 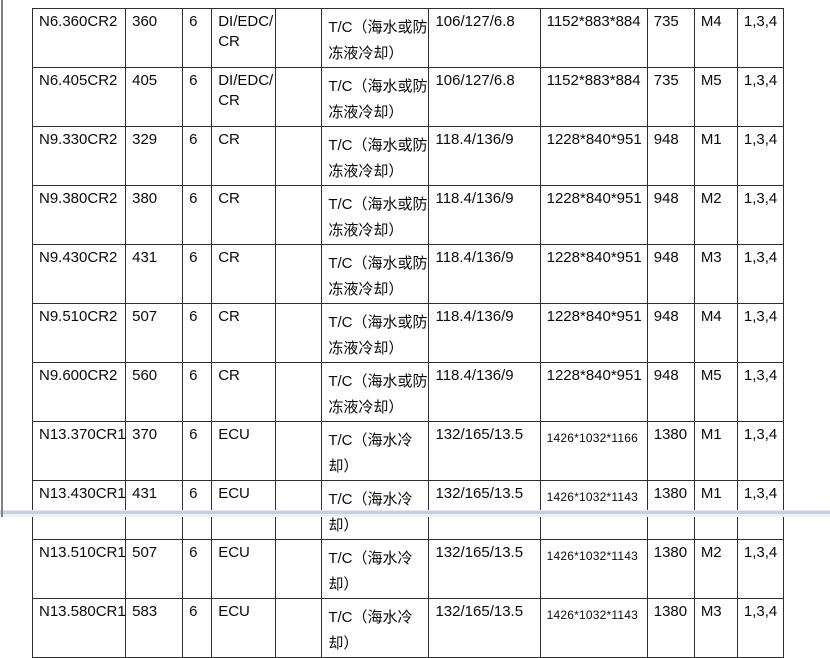 I want to click on cell-r7-c10: 1,3,4, so click(x=760, y=451).